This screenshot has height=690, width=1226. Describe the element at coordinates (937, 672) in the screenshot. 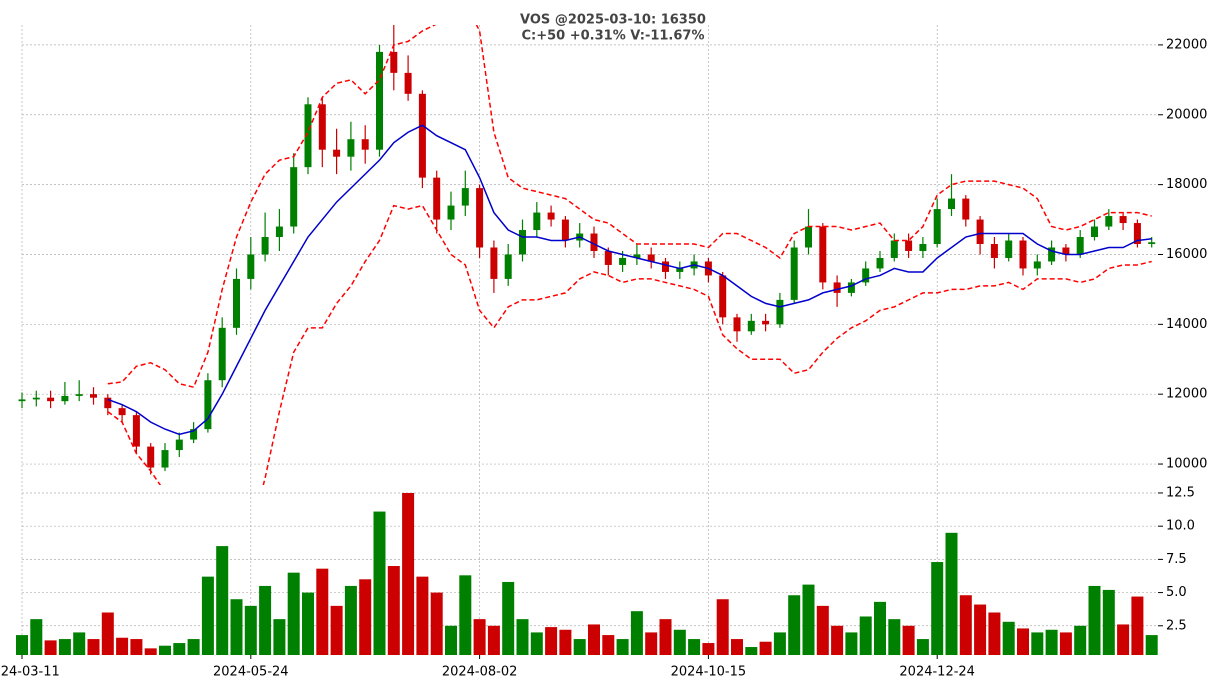

I see `x-tick-label: 2024-12-24` at that location.